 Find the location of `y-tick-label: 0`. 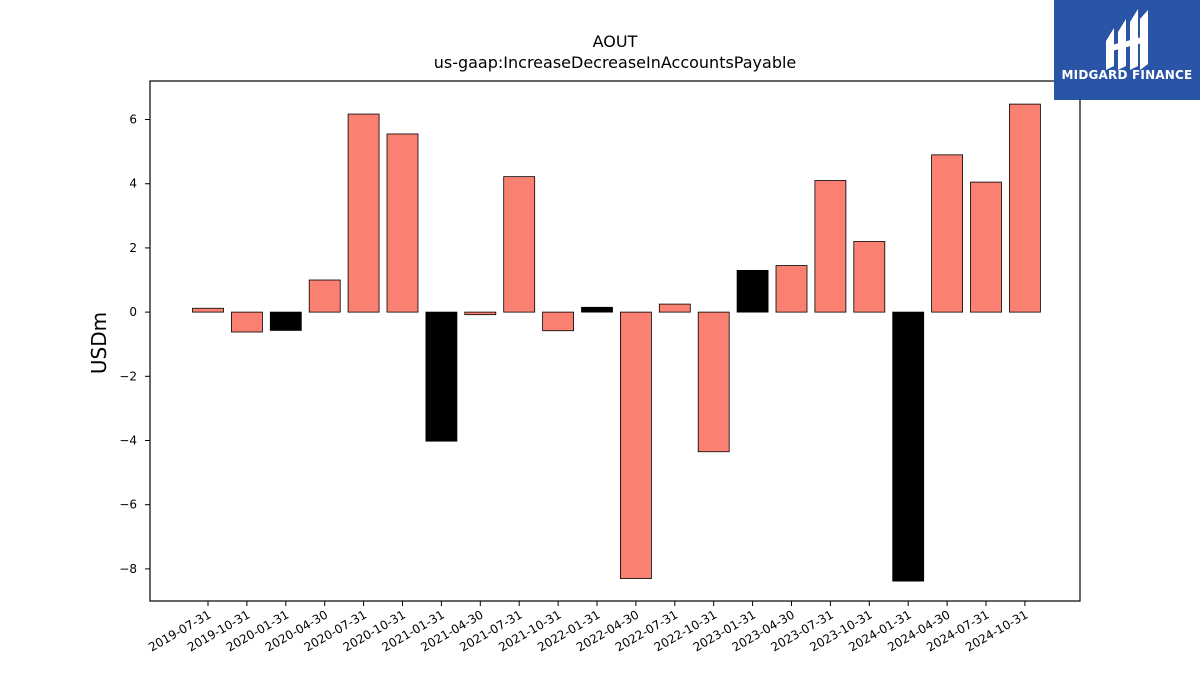

y-tick-label: 0 is located at coordinates (133, 312).